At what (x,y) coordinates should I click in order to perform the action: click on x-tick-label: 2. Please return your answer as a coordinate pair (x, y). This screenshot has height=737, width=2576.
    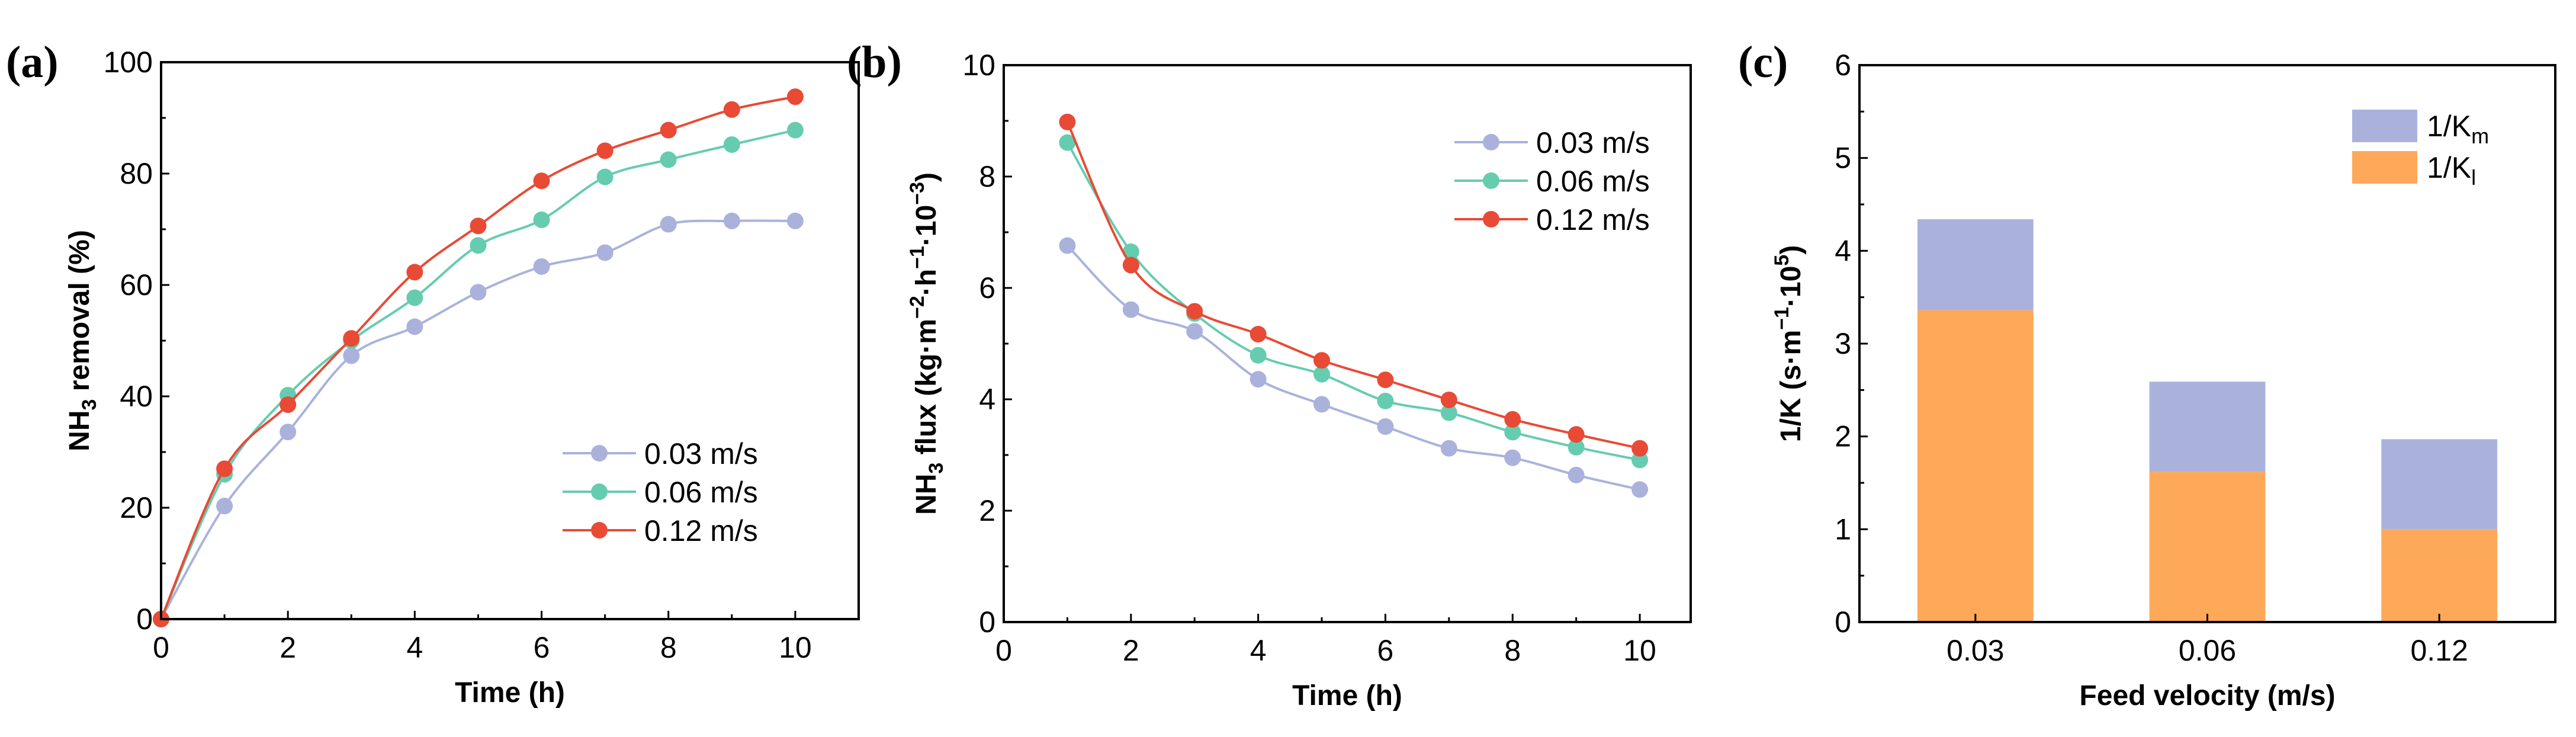
    Looking at the image, I should click on (288, 647).